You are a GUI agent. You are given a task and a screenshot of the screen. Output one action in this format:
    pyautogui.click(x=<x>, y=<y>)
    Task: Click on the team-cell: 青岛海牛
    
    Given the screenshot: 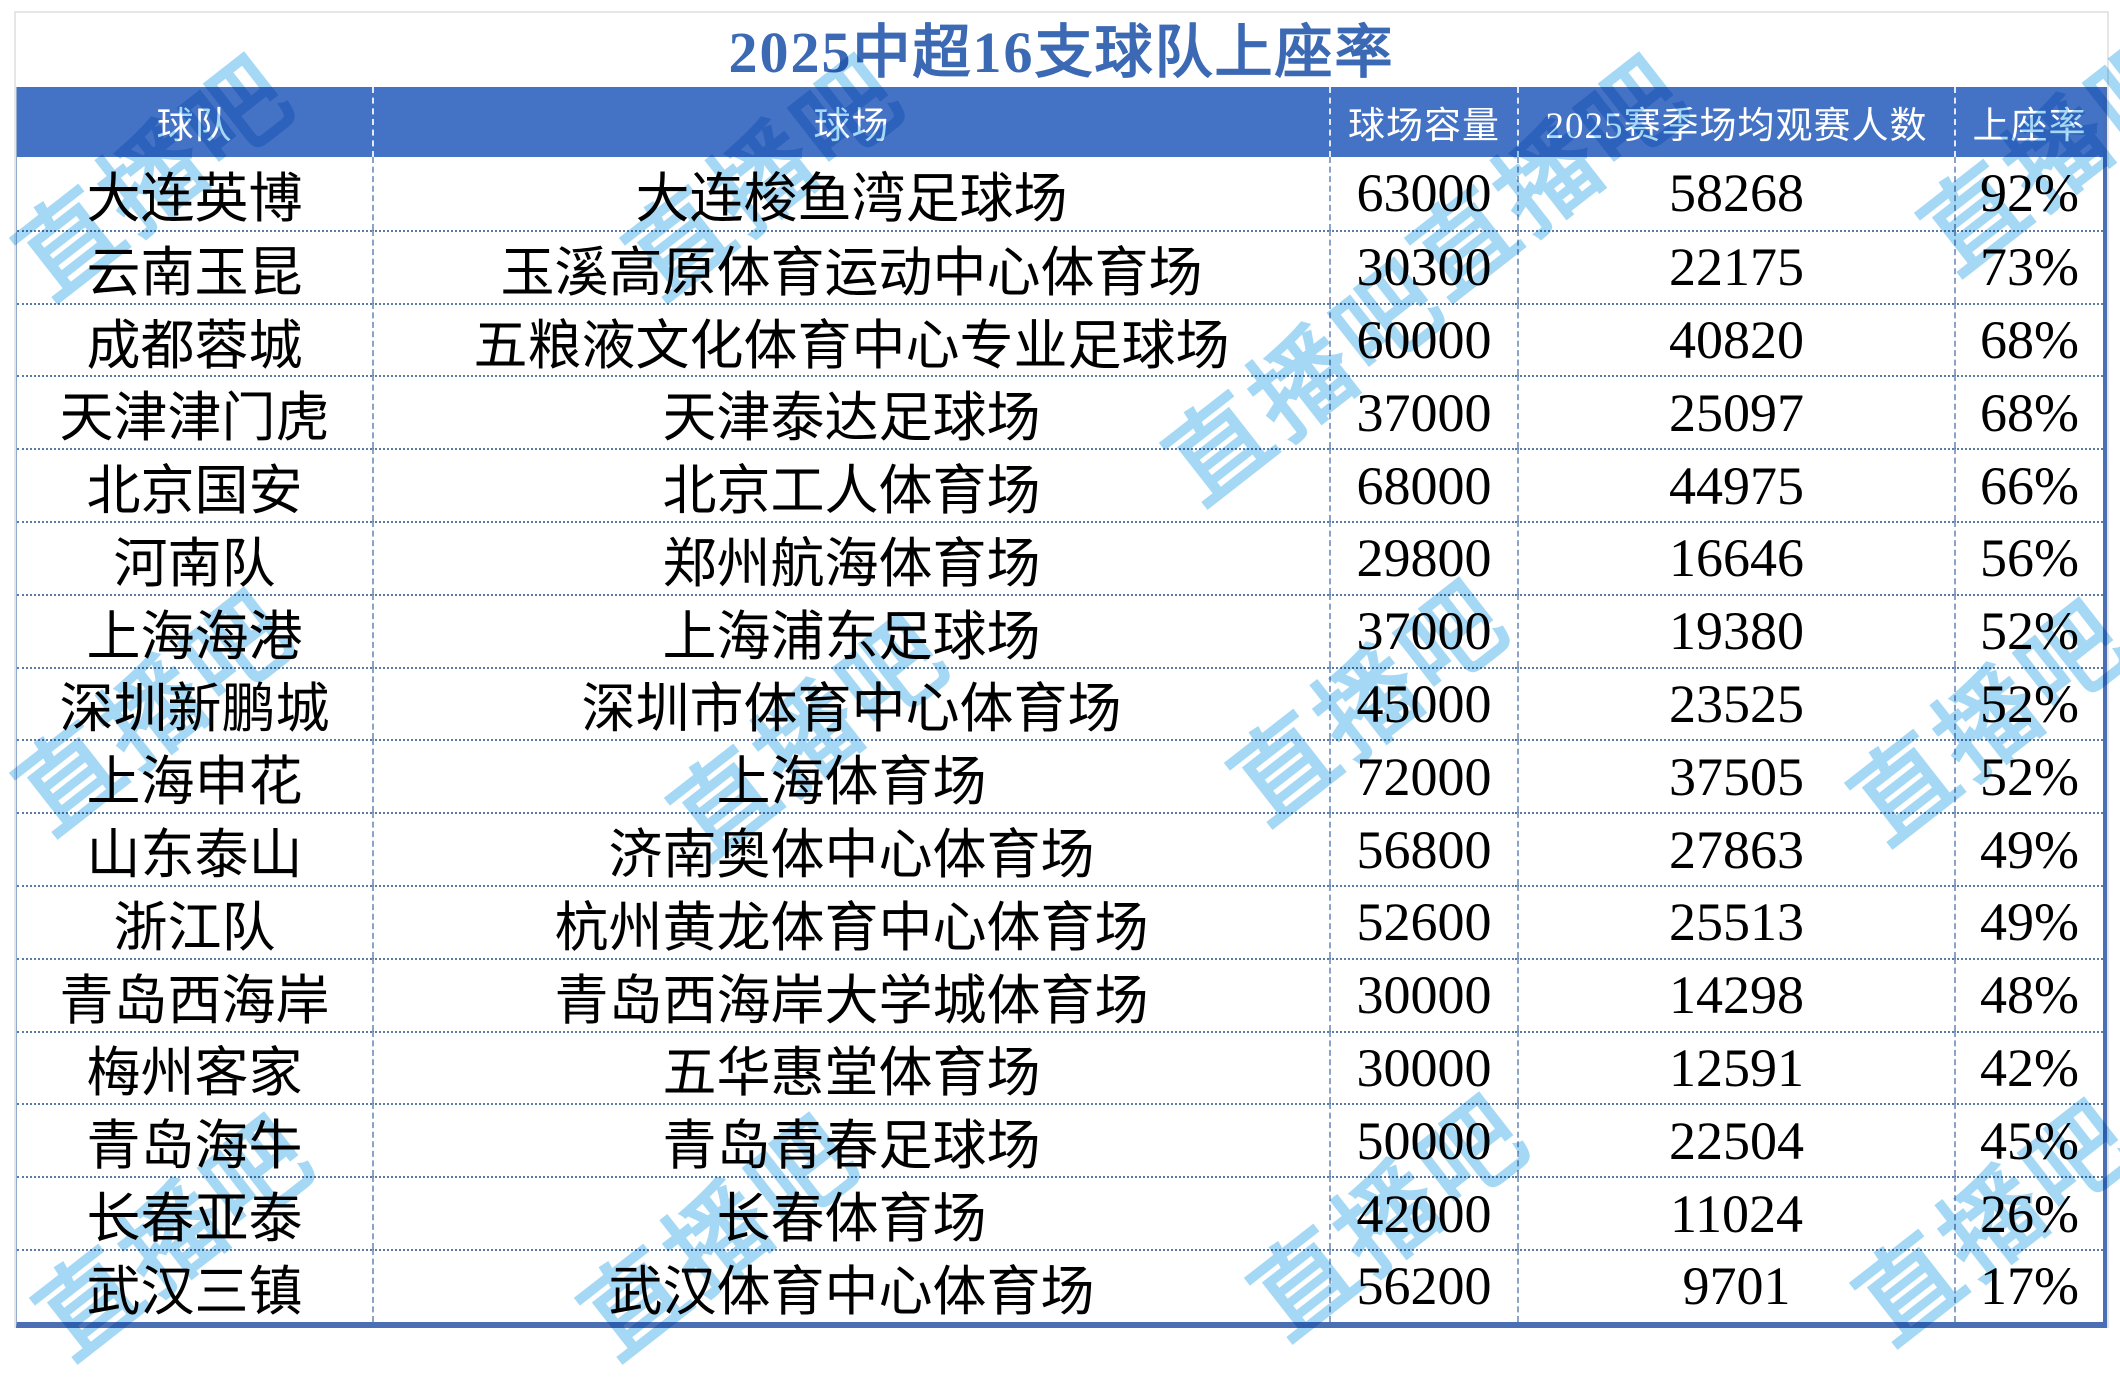 What is the action you would take?
    pyautogui.click(x=194, y=1139)
    